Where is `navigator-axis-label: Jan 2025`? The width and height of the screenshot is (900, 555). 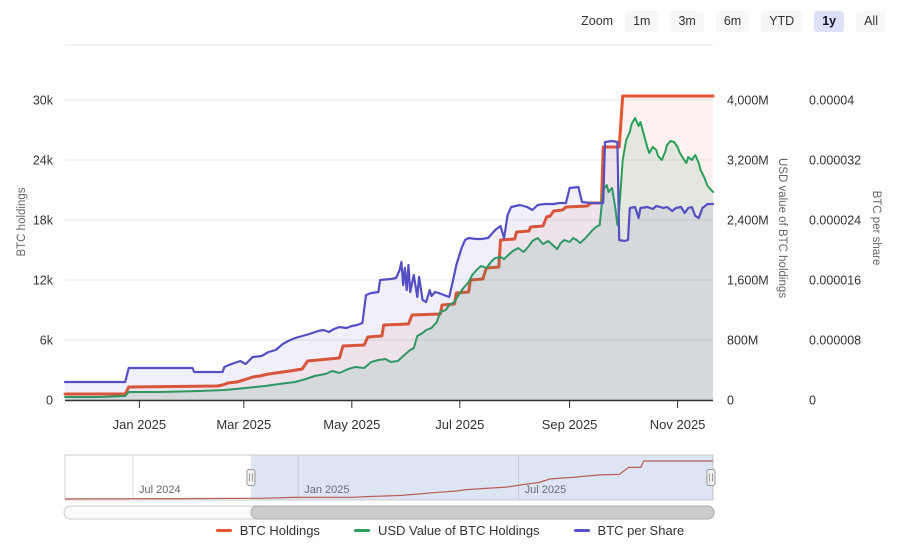
navigator-axis-label: Jan 2025 is located at coordinates (326, 490).